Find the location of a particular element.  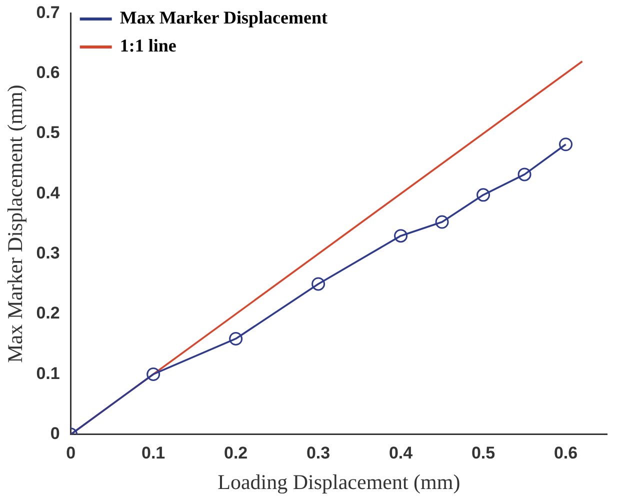

x-tick-label: 0.5 is located at coordinates (483, 452).